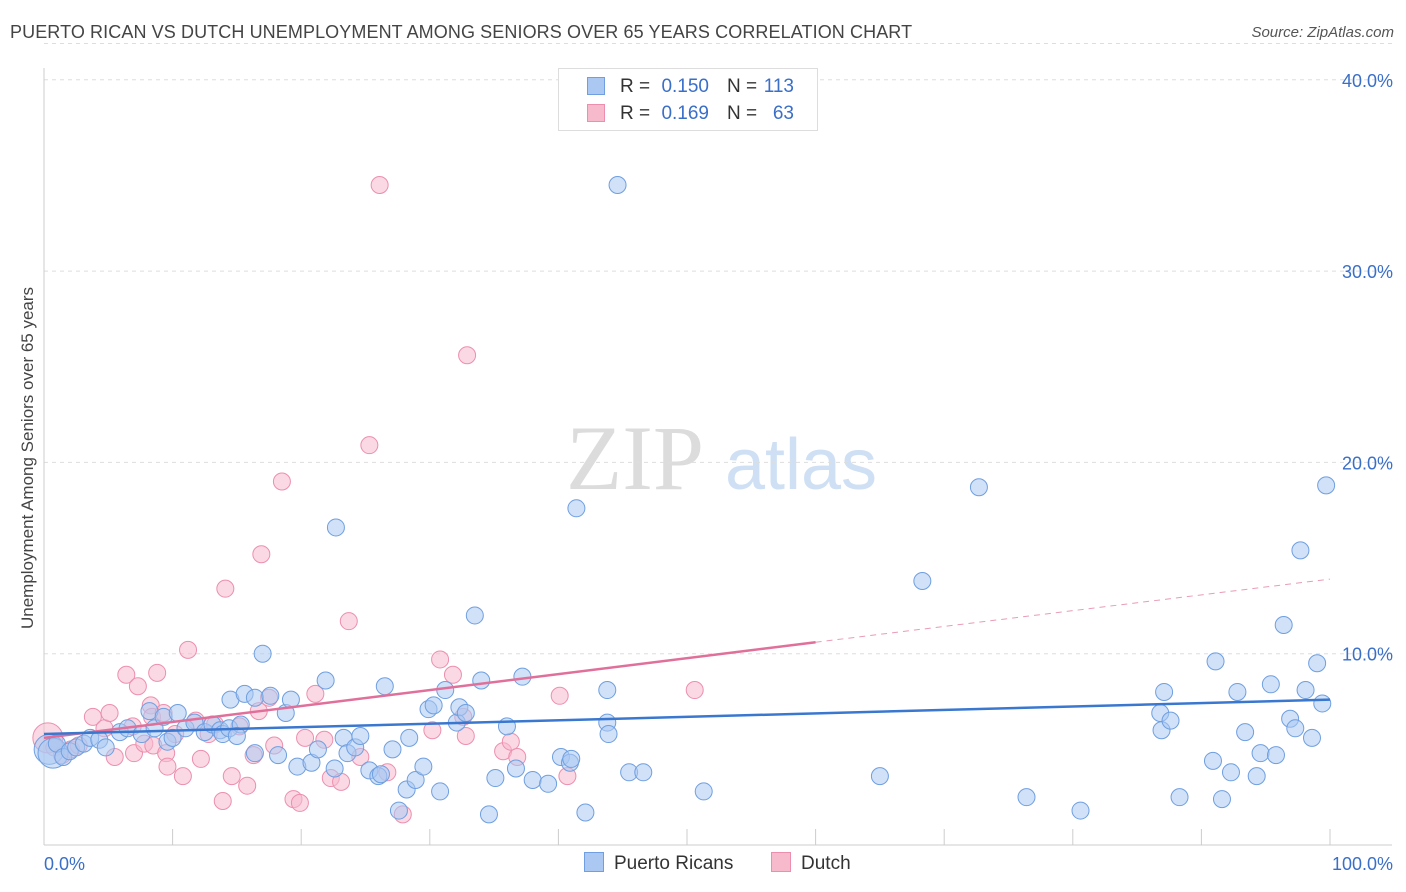 The image size is (1406, 892). Describe the element at coordinates (783, 113) in the screenshot. I see `legend-n-value: 63` at that location.